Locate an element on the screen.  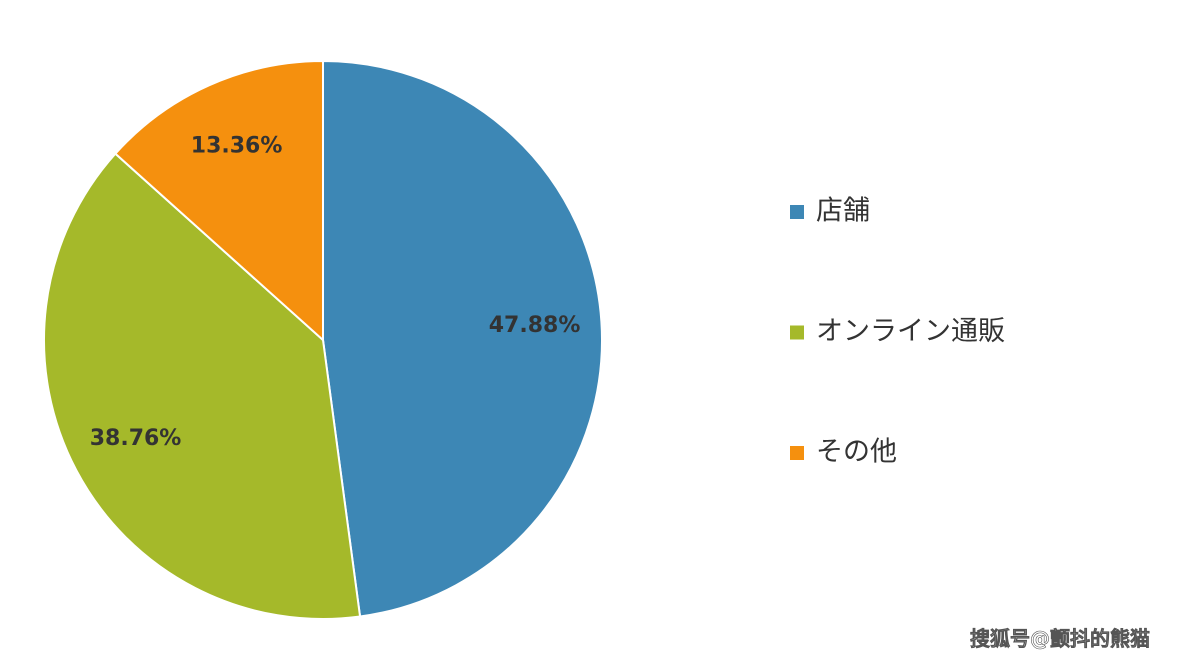
value-label: 38.76% is located at coordinates (136, 438).